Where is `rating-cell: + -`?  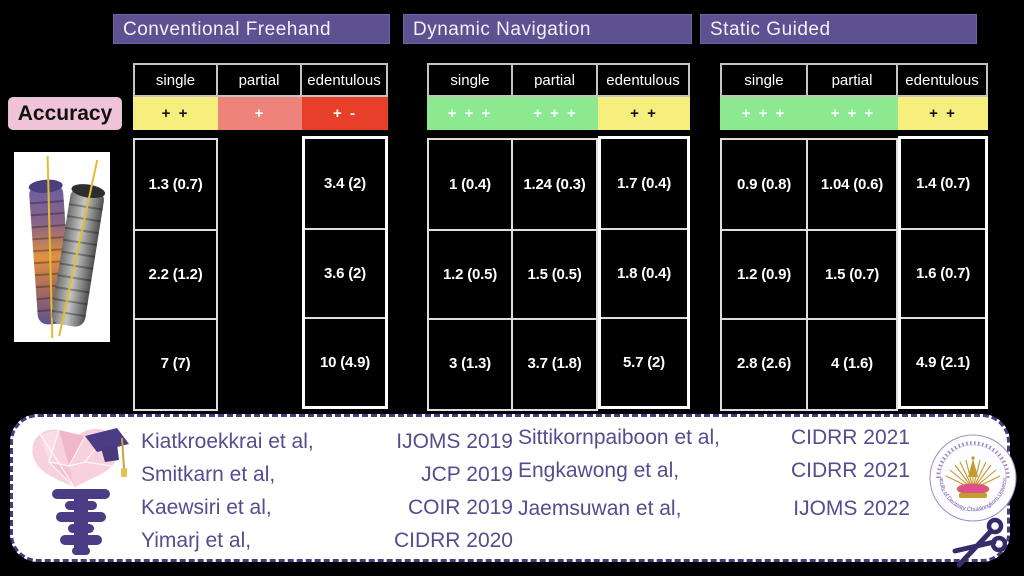 rating-cell: + - is located at coordinates (345, 113).